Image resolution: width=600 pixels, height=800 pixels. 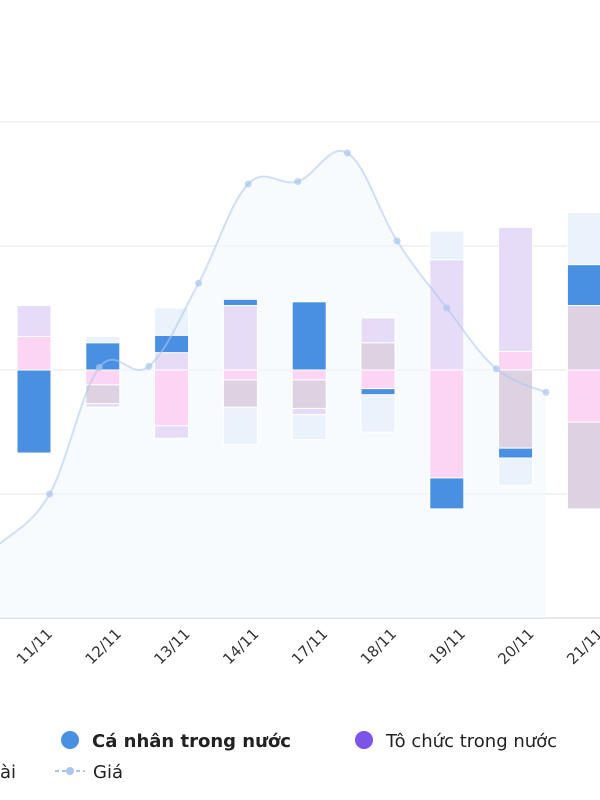 I want to click on x-tick-label-4: 17/11, so click(x=309, y=646).